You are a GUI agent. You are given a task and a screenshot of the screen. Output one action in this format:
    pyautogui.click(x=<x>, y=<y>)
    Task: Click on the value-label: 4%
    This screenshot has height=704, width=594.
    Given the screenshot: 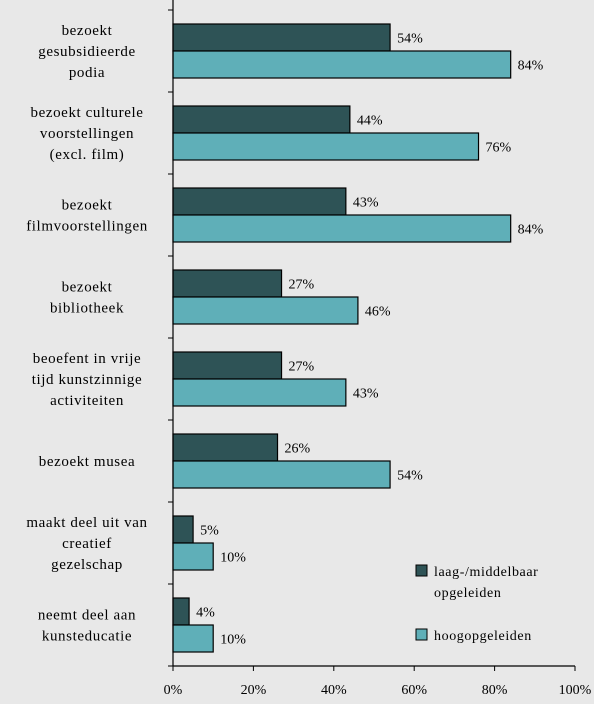 What is the action you would take?
    pyautogui.click(x=205, y=613)
    